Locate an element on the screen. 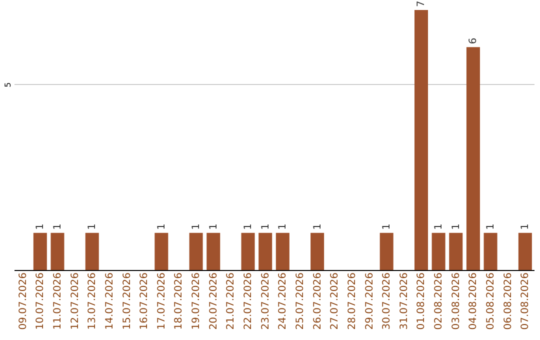  x-tick-label: 20.07.2026 is located at coordinates (214, 301).